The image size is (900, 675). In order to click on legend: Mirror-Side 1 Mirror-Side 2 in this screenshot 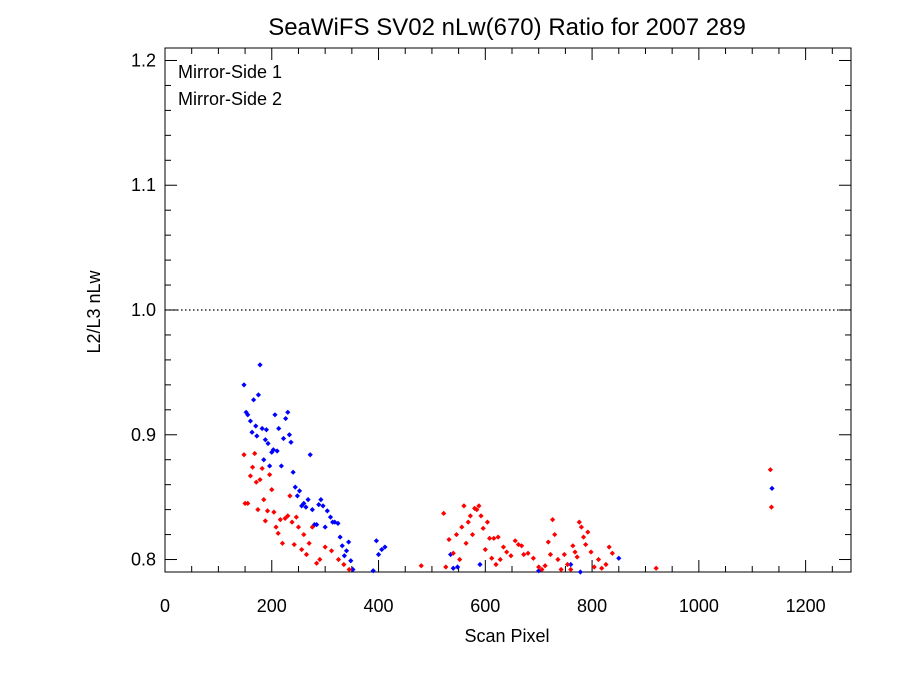, I will do `click(230, 85)`.